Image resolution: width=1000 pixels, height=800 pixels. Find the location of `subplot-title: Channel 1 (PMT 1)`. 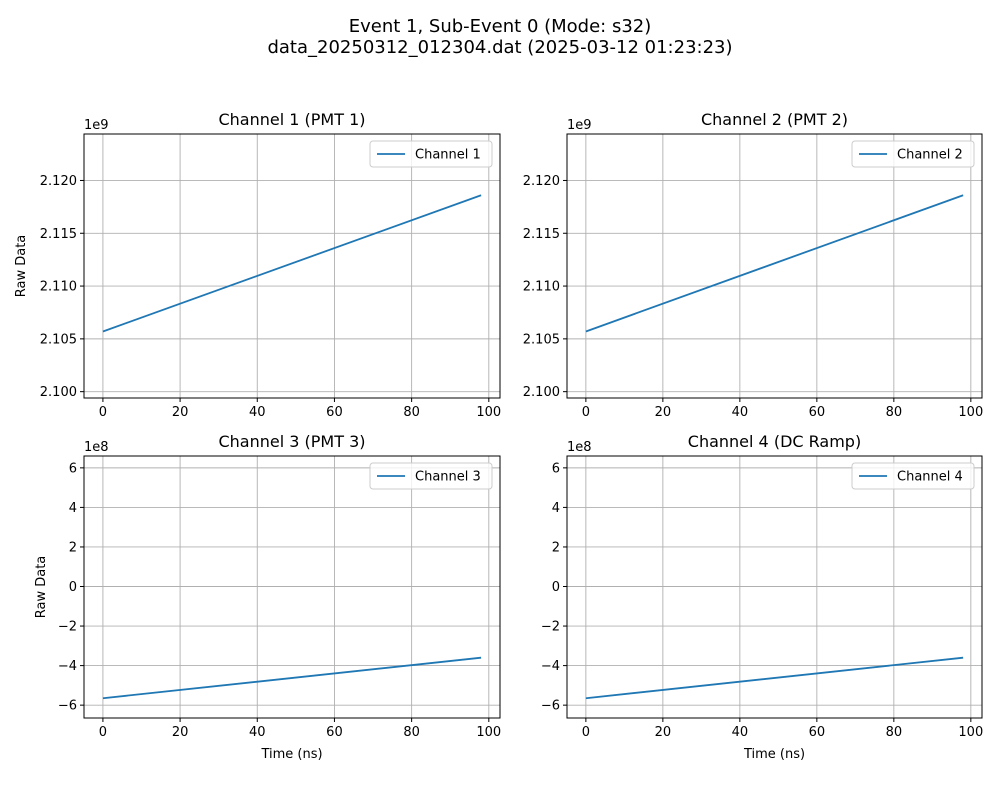

subplot-title: Channel 1 (PMT 1) is located at coordinates (291, 119).